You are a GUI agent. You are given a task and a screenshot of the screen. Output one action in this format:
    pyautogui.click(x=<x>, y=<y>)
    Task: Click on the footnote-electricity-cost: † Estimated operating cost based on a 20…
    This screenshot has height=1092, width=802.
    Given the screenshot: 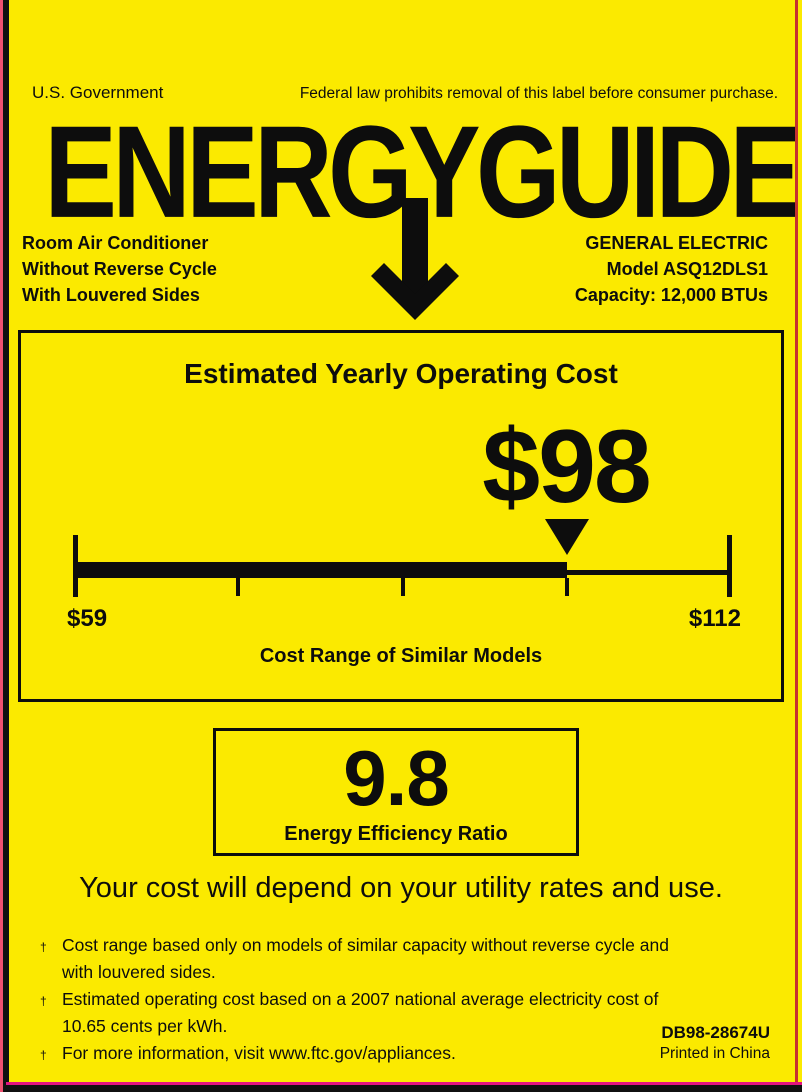 What is the action you would take?
    pyautogui.click(x=355, y=1013)
    